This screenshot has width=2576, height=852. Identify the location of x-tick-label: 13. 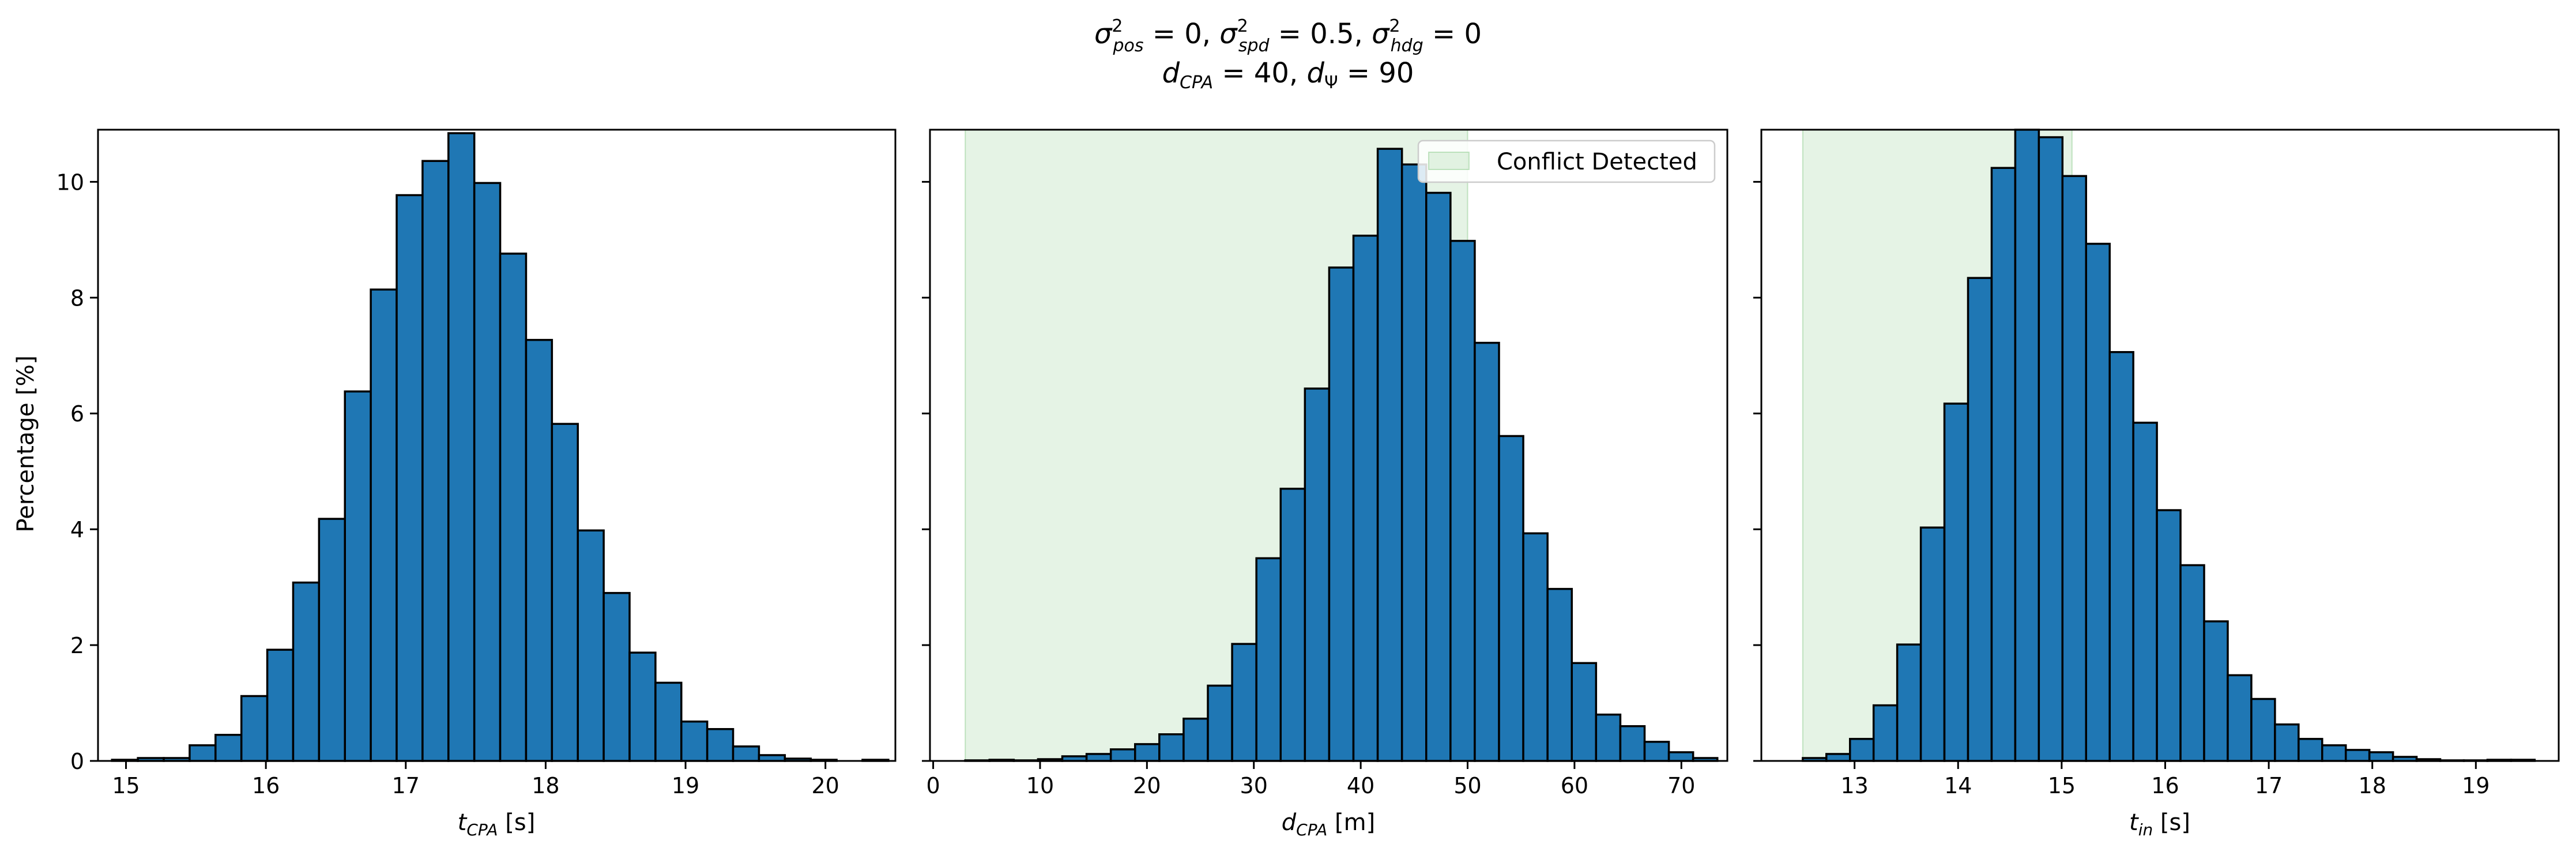
(1854, 786).